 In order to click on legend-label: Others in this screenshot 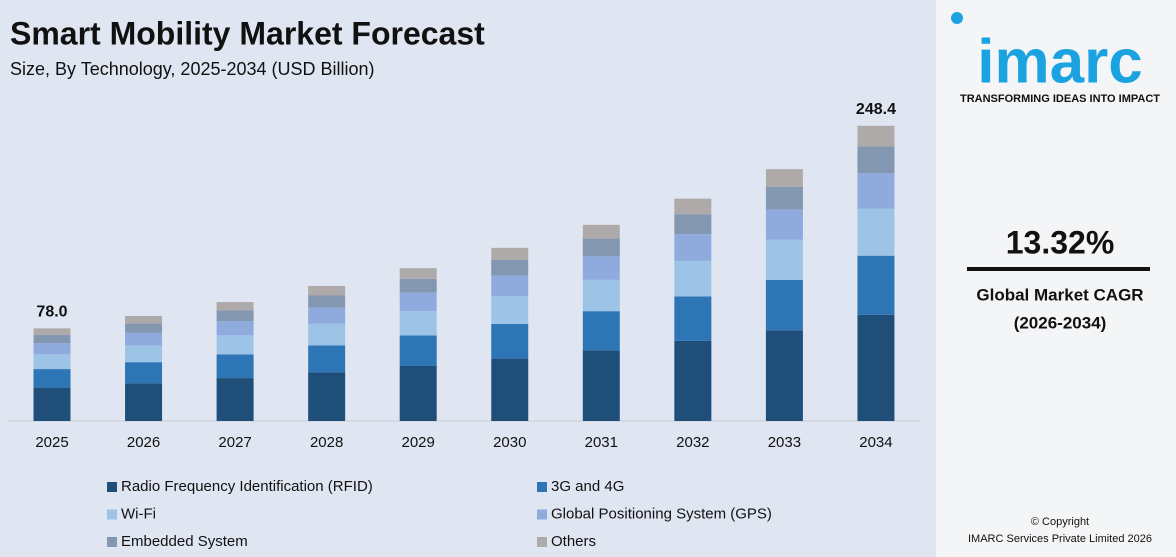, I will do `click(573, 541)`.